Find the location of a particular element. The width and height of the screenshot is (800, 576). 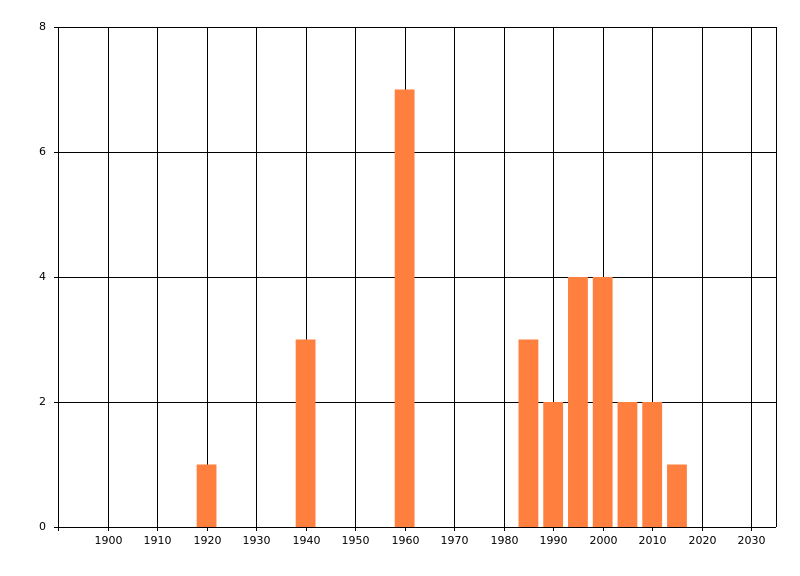

x-tick-label: 2010 is located at coordinates (653, 540).